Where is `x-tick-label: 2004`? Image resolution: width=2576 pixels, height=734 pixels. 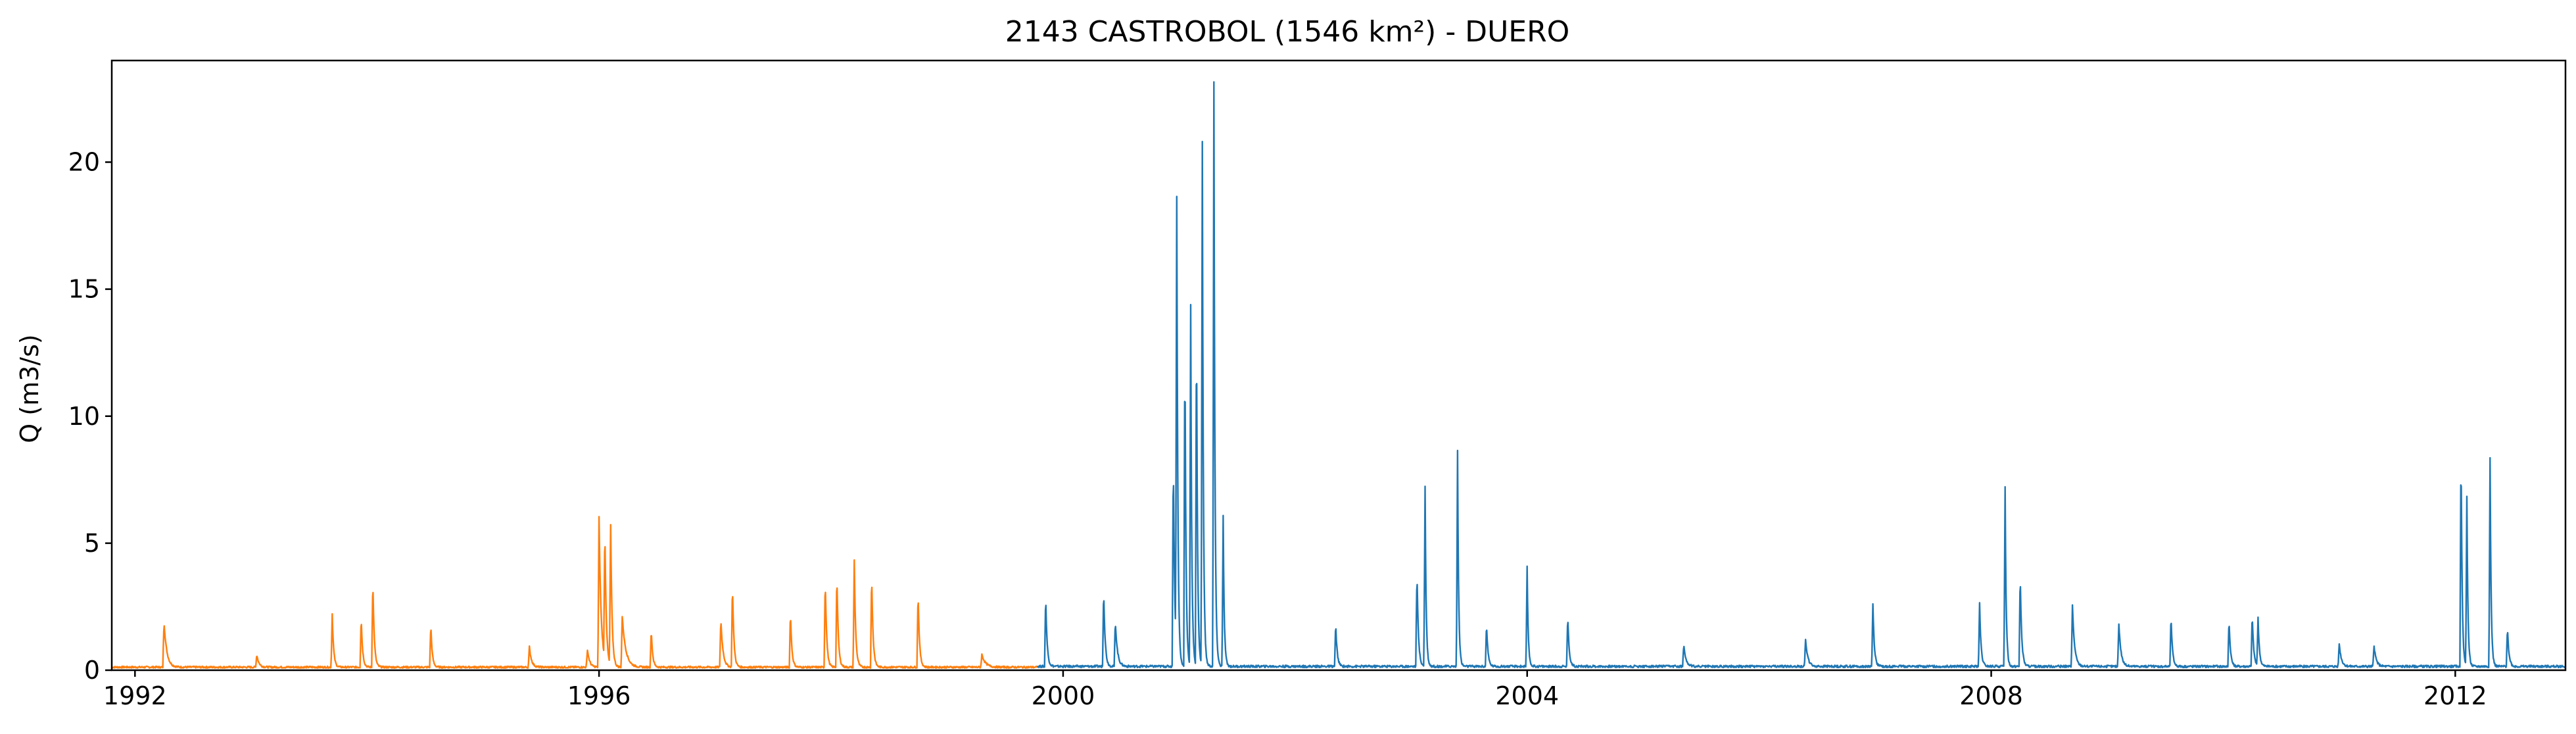
x-tick-label: 2004 is located at coordinates (1527, 695).